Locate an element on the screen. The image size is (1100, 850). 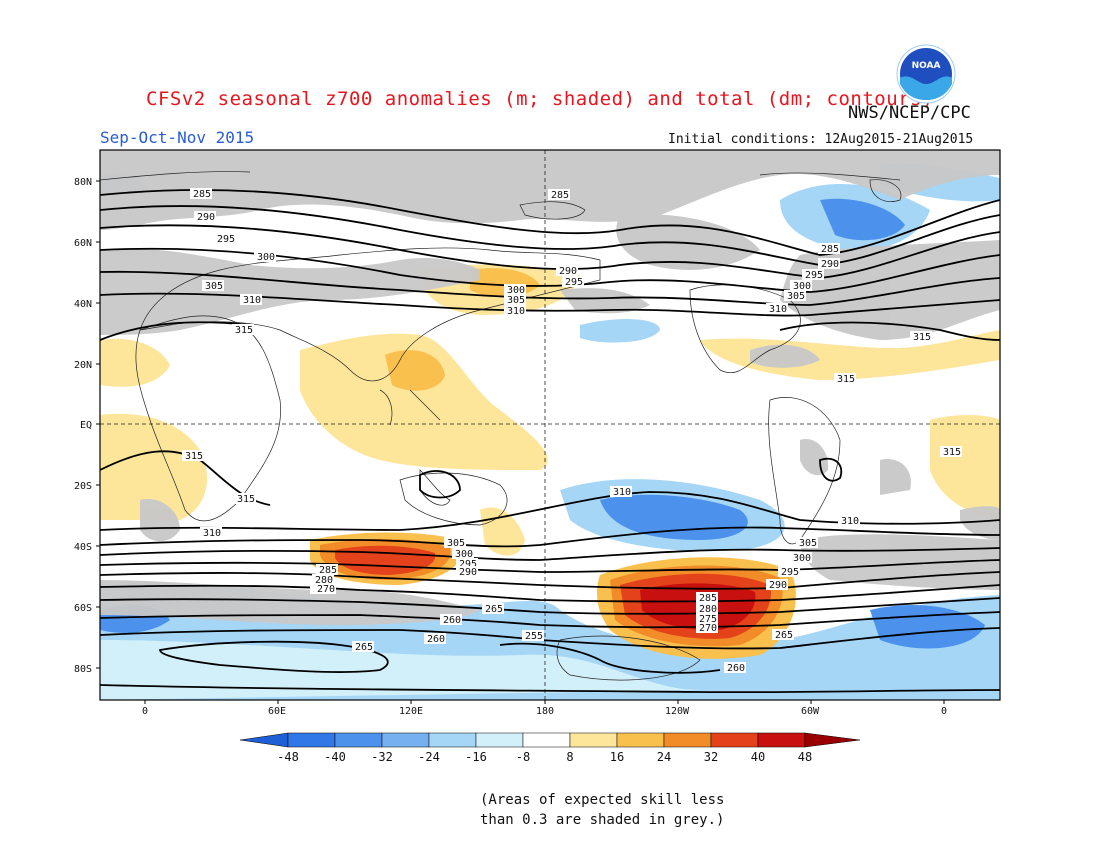
lat-tick-label: 60N is located at coordinates (83, 243).